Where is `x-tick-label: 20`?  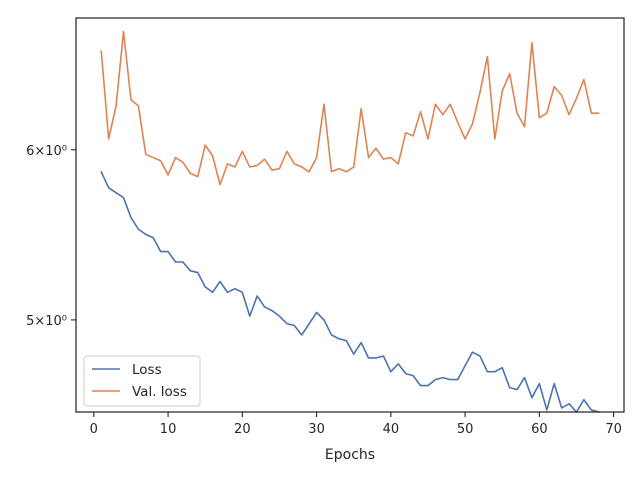 x-tick-label: 20 is located at coordinates (242, 429).